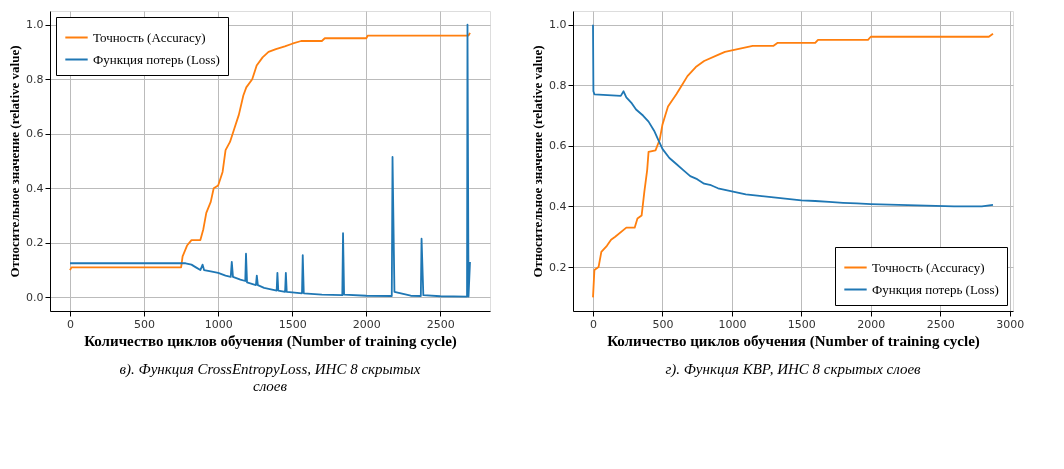 The image size is (1064, 469). What do you see at coordinates (1010, 324) in the screenshot?
I see `x-tick-label: 3000` at bounding box center [1010, 324].